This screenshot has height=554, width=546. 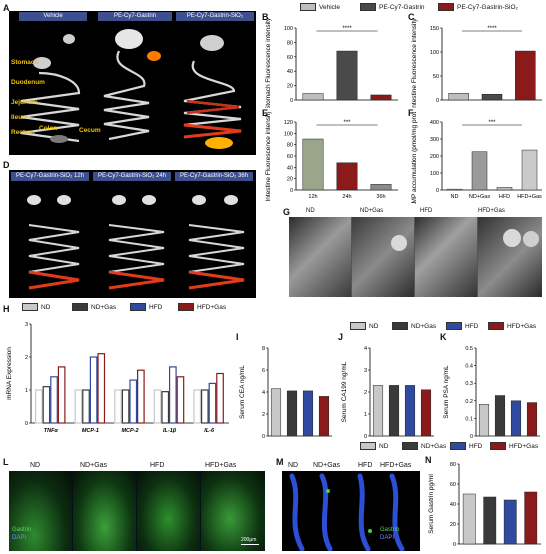 I want to click on legend3-swatch-hfd, so click(x=458, y=446).